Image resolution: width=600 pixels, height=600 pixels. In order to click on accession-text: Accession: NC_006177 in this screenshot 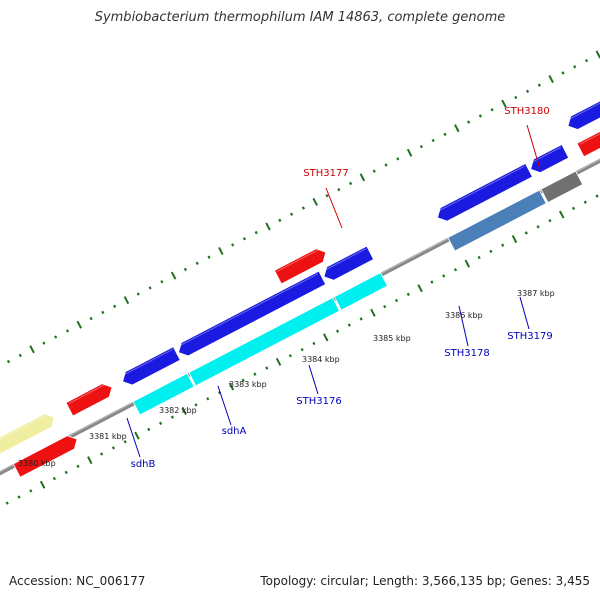, I will do `click(77, 581)`.